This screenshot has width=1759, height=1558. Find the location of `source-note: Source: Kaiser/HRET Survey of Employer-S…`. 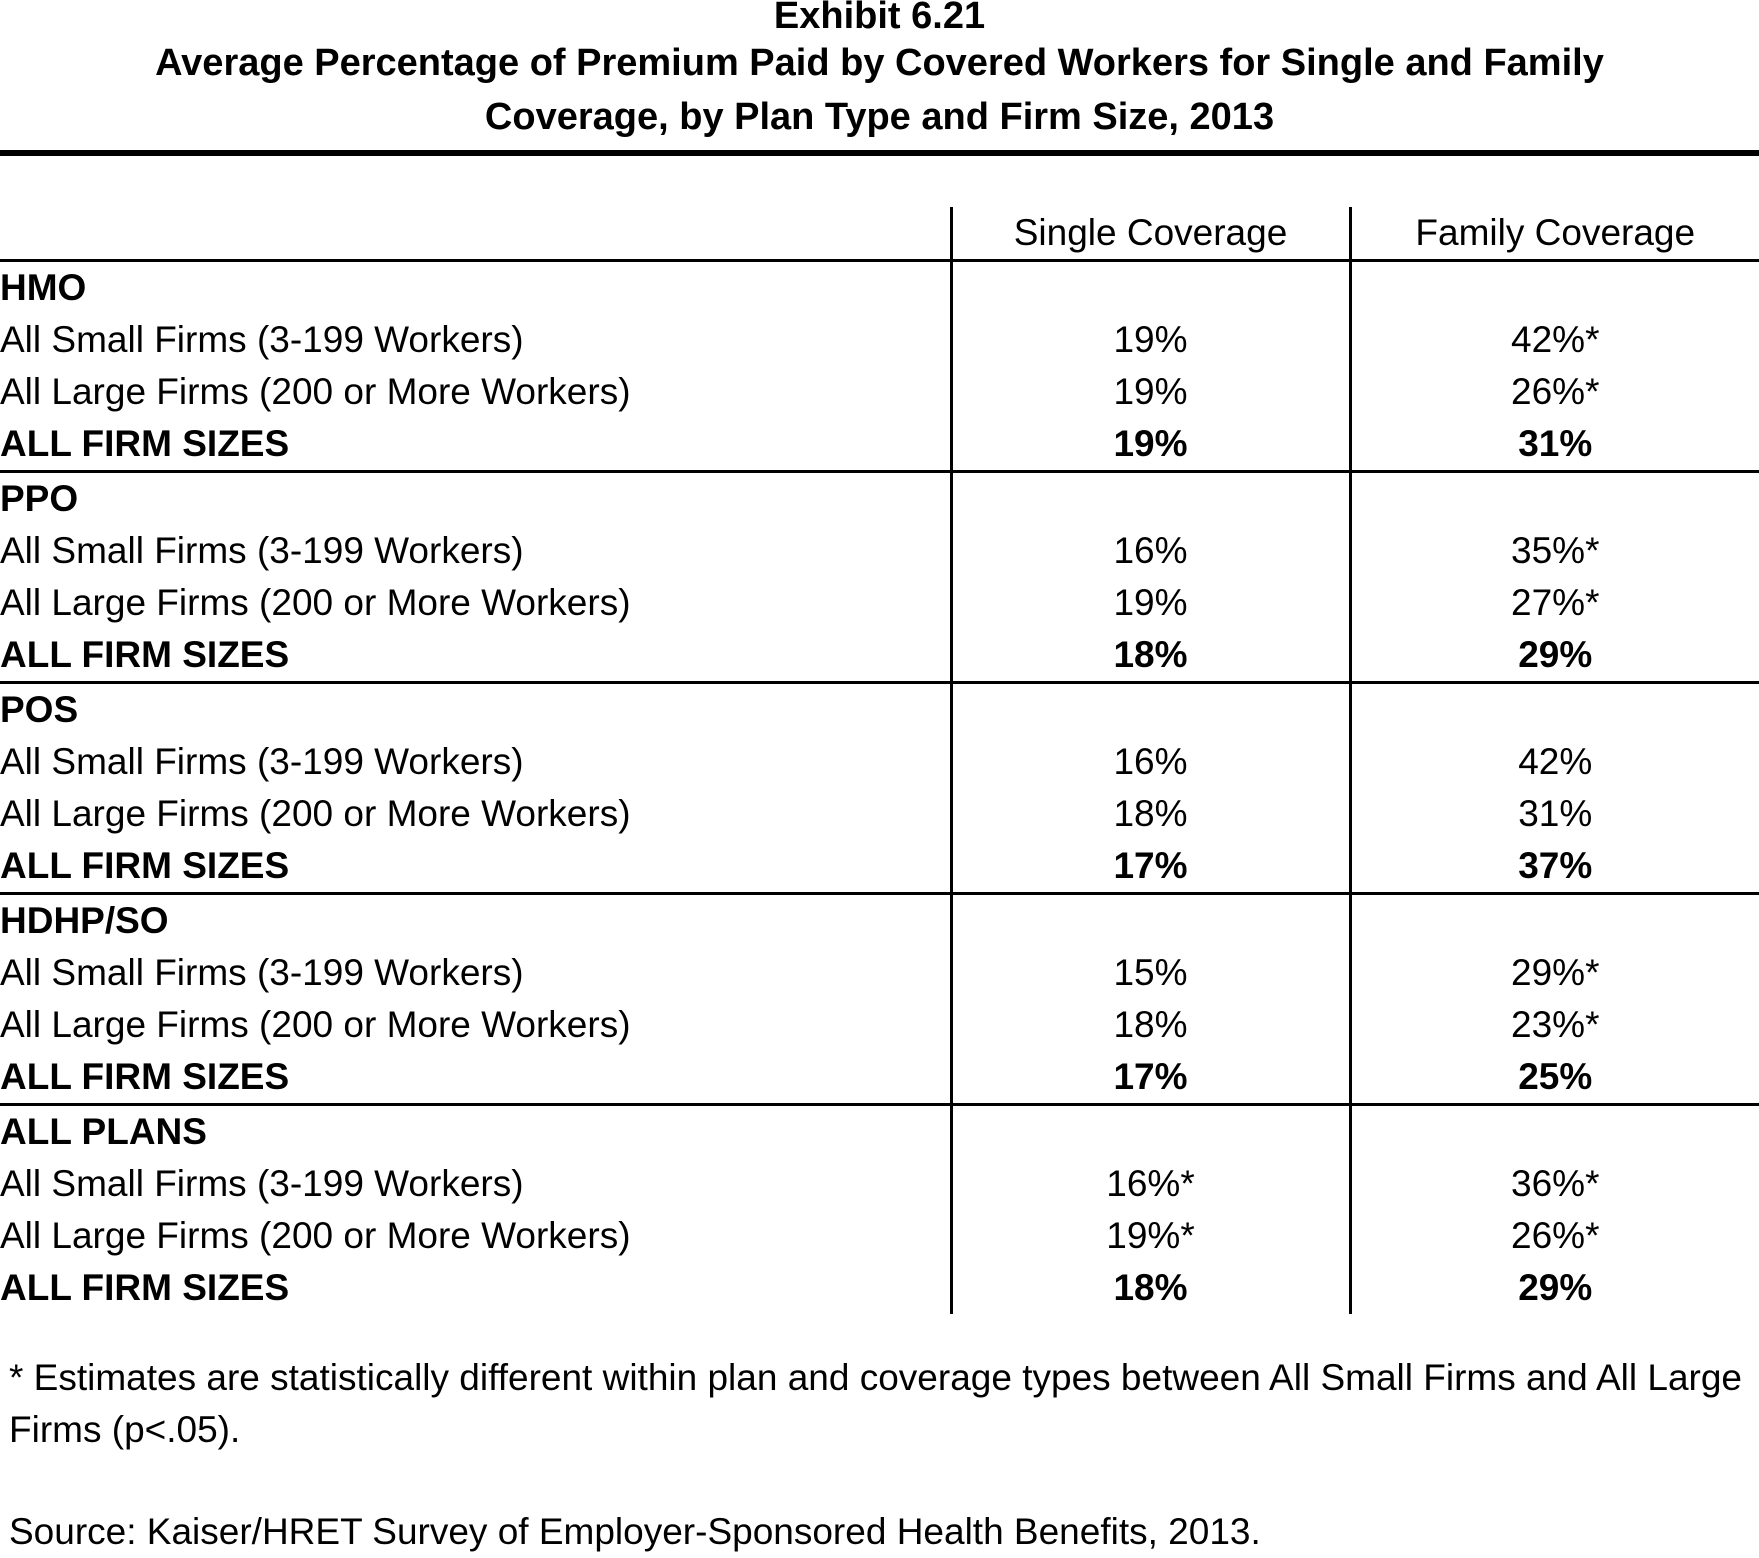

source-note: Source: Kaiser/HRET Survey of Employer-S… is located at coordinates (635, 1531).